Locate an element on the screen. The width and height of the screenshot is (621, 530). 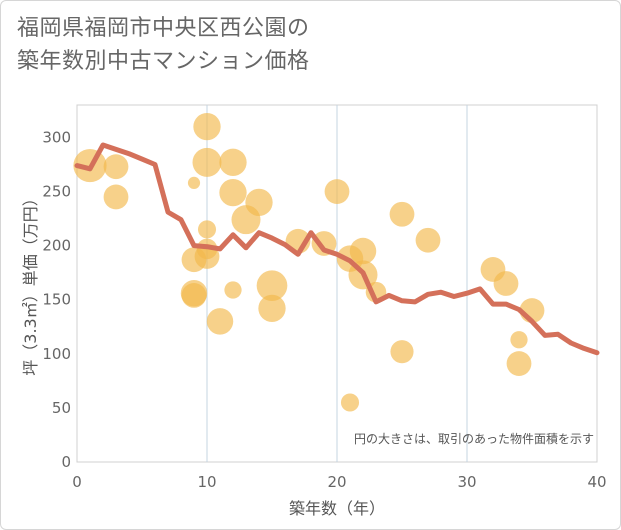
y-tick-label: 50 is located at coordinates (61, 408).